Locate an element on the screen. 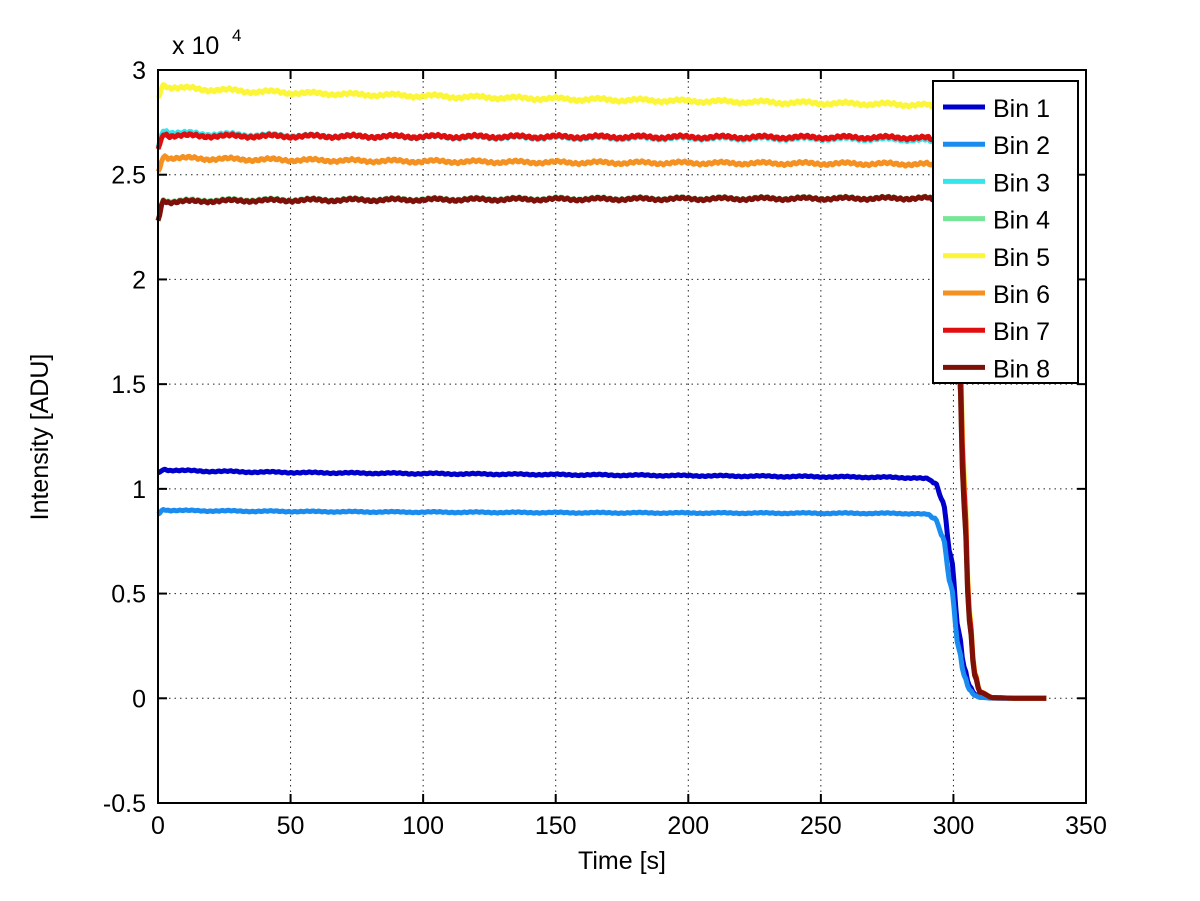  y-tick-label: -0.5 is located at coordinates (124, 804).